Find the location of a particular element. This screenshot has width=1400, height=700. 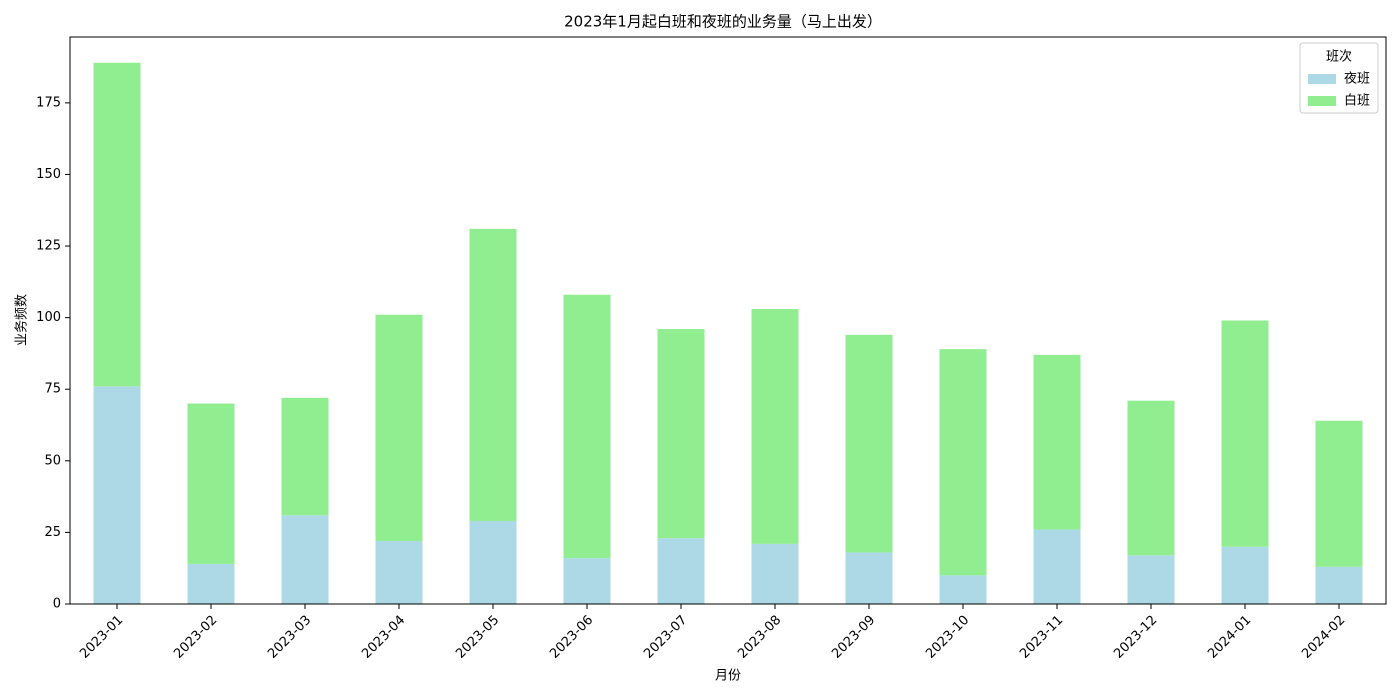

x-tick-label: 2023-11 is located at coordinates (1041, 637).